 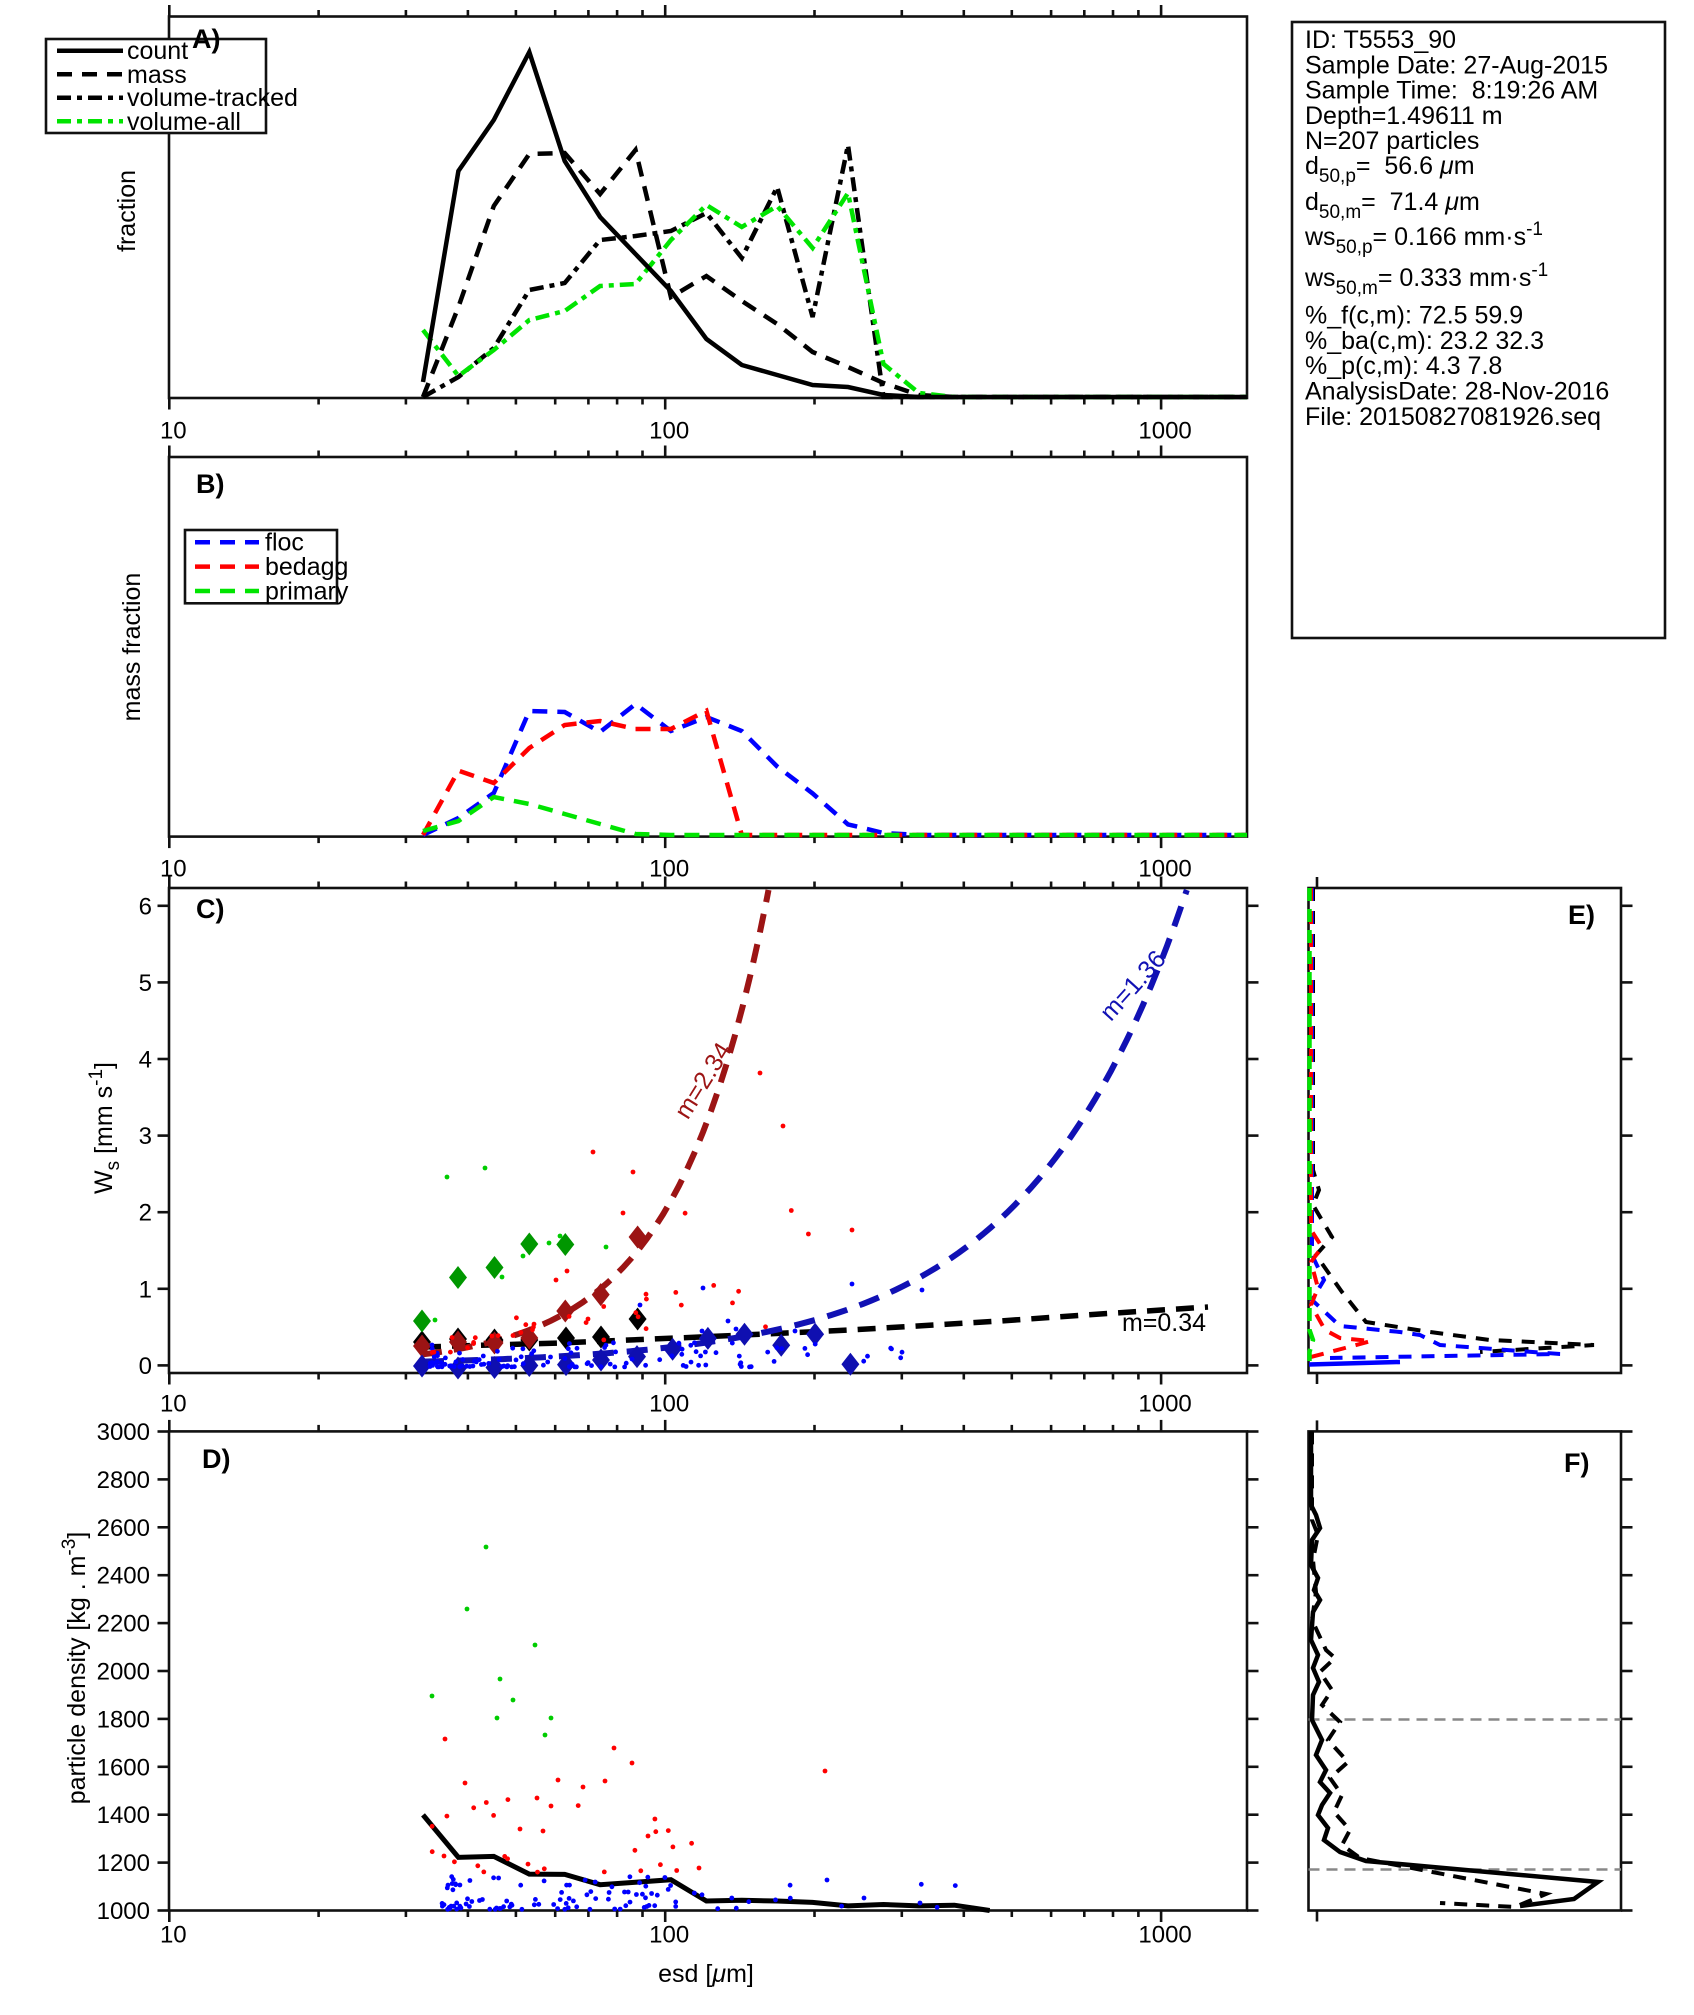 What do you see at coordinates (210, 484) in the screenshot?
I see `svg-text: B)` at bounding box center [210, 484].